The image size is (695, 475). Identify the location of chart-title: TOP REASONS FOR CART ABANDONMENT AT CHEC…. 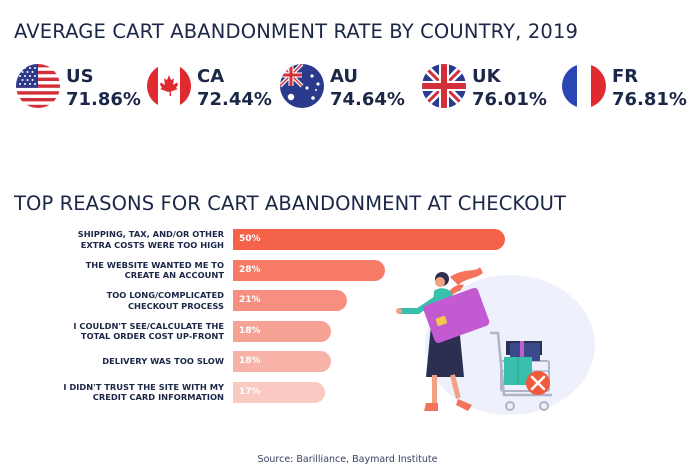
(290, 203).